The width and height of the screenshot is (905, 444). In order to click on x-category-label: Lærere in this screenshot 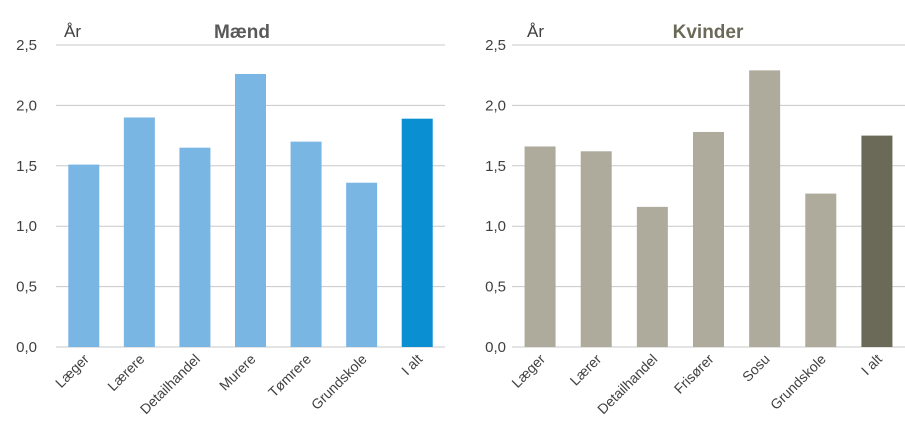, I will do `click(125, 372)`.